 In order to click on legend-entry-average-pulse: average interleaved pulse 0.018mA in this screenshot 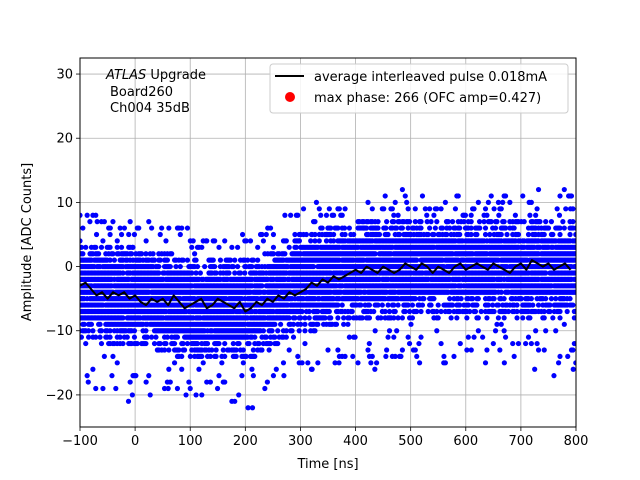, I will do `click(430, 77)`.